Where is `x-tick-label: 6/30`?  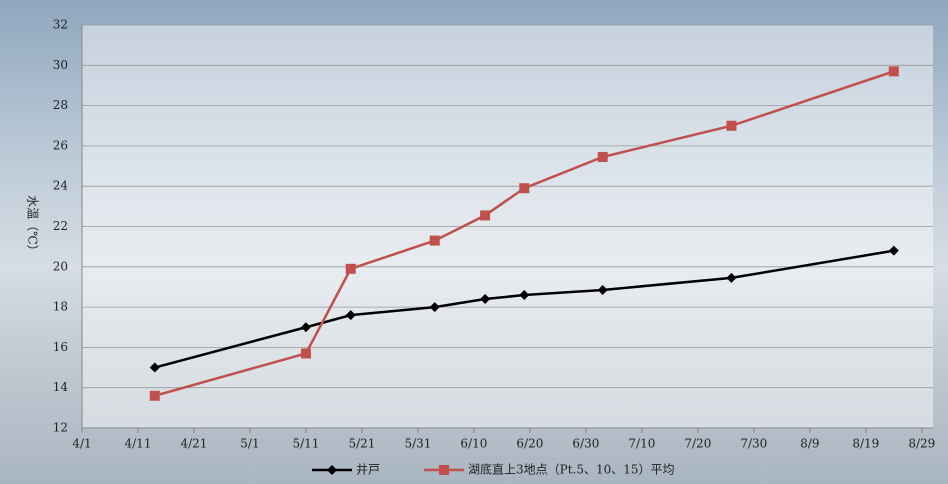 x-tick-label: 6/30 is located at coordinates (585, 444).